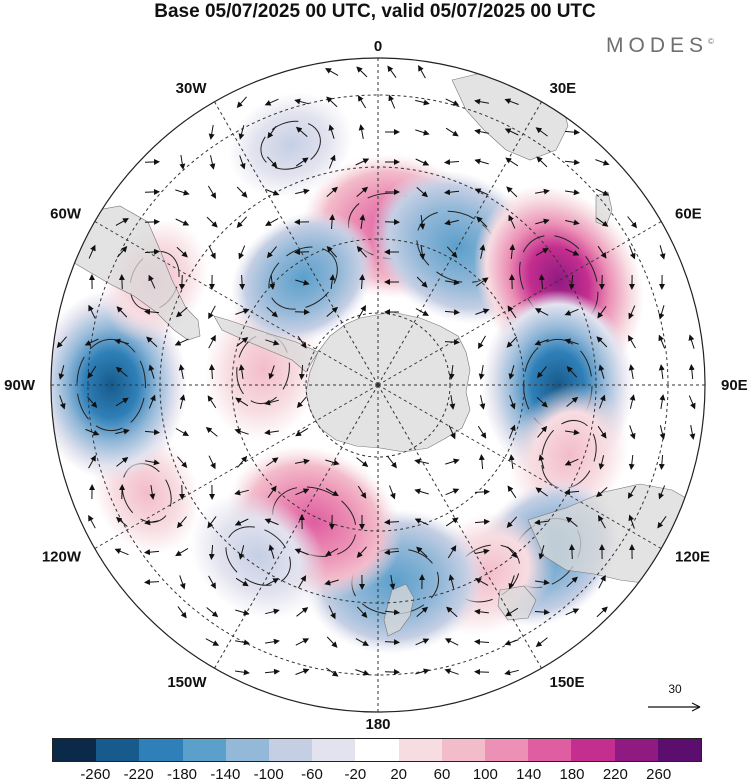 The width and height of the screenshot is (750, 783). Describe the element at coordinates (688, 214) in the screenshot. I see `longitude-label: 60E` at that location.